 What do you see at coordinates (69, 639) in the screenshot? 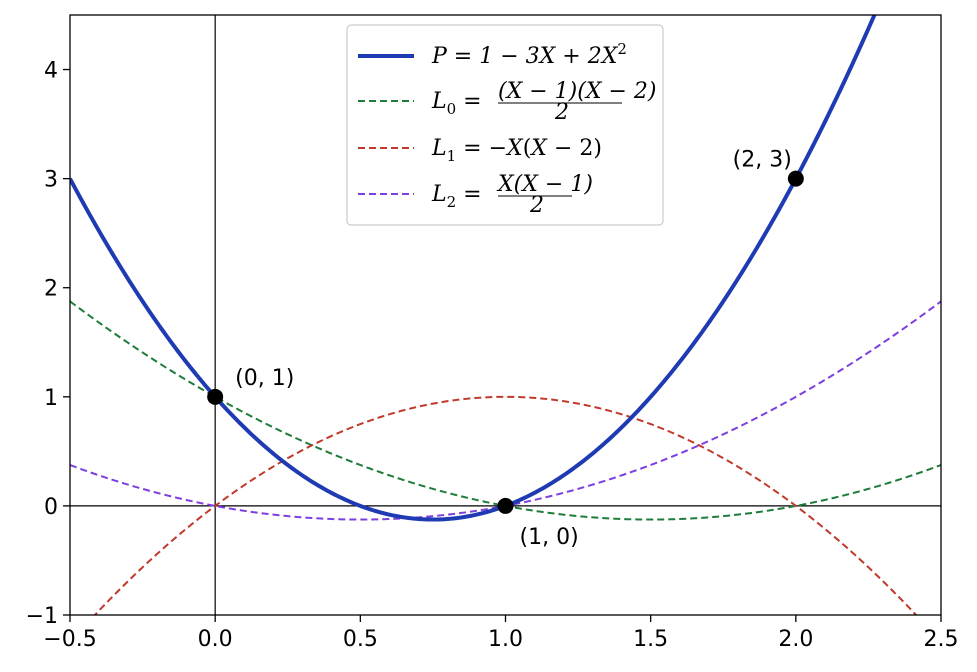
I see `x-tick-label: −0.5` at bounding box center [69, 639].